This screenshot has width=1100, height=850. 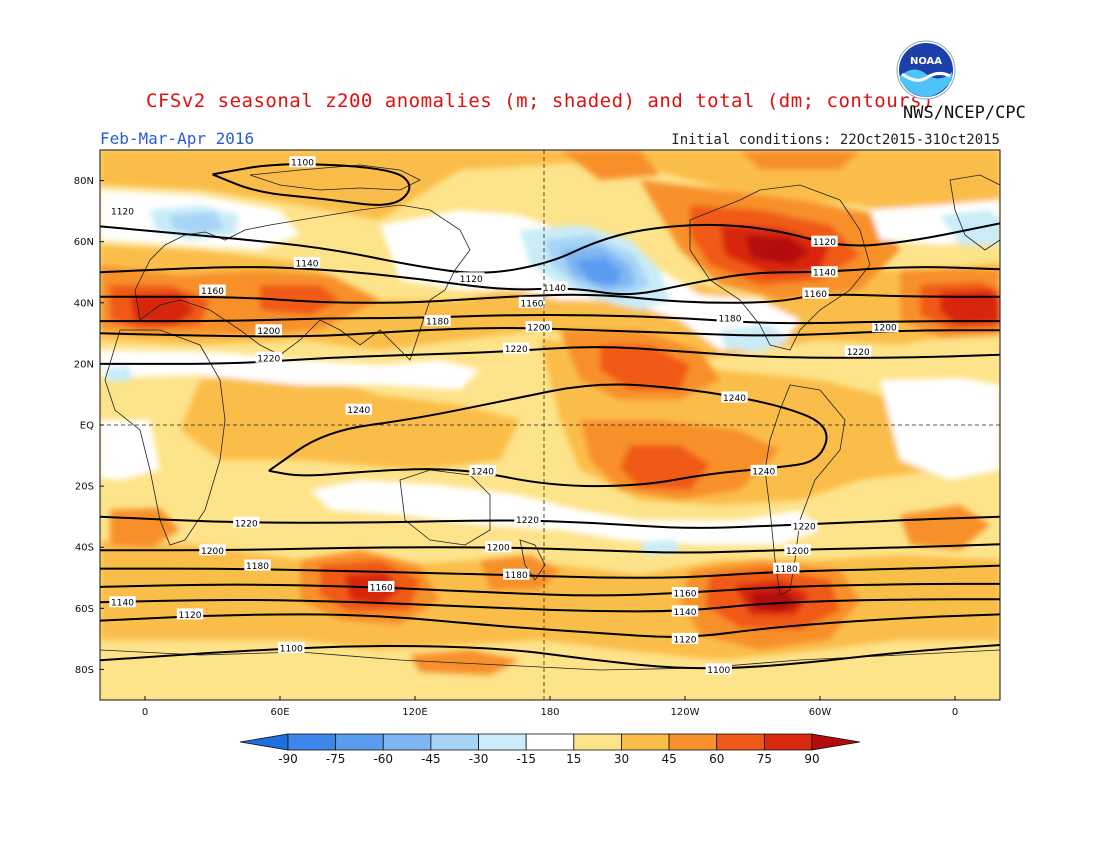 I want to click on lat-label: 40S, so click(x=84, y=548).